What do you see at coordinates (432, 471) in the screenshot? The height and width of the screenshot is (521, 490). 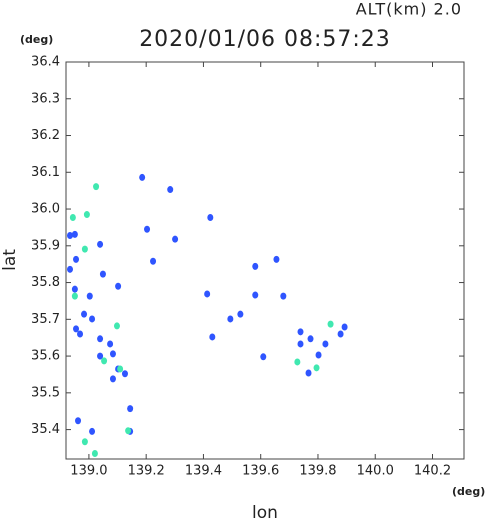 I see `x-tick-label: 140.2` at bounding box center [432, 471].